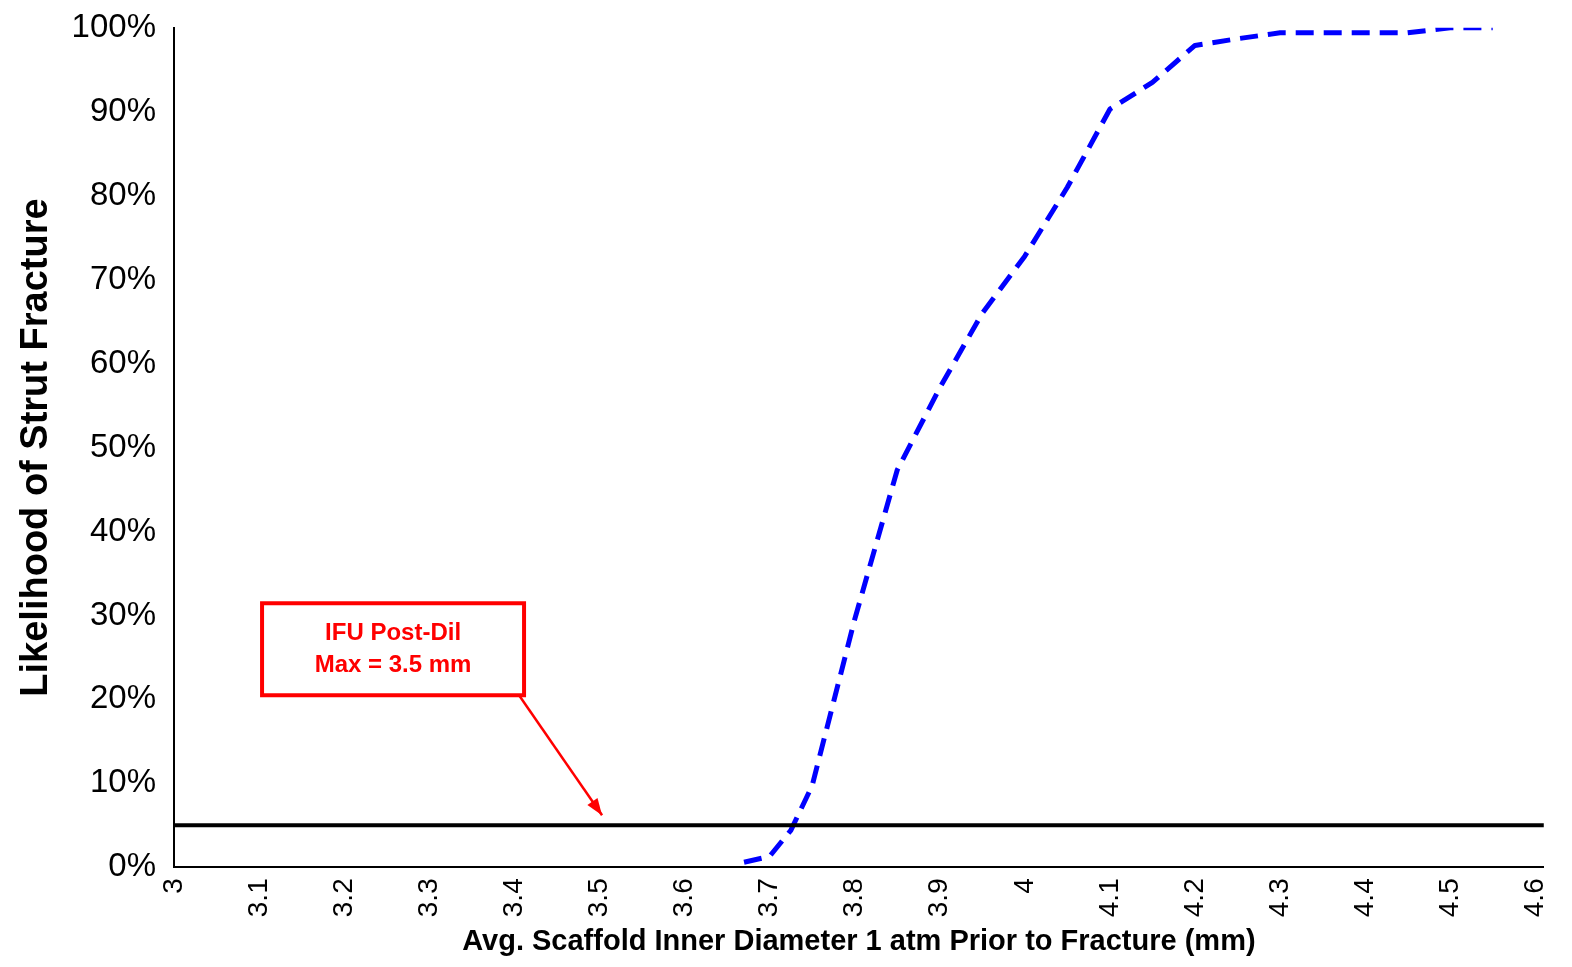 This screenshot has height=967, width=1572. Describe the element at coordinates (122, 193) in the screenshot. I see `y-tick-label: 80%` at that location.